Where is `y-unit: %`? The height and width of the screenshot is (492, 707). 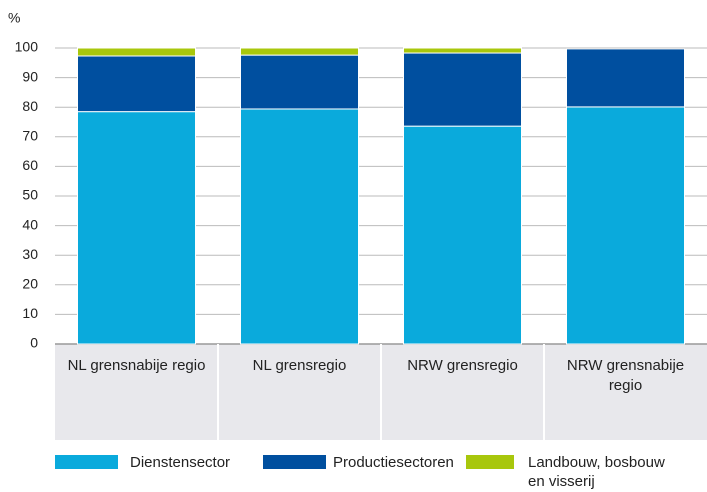
y-unit: % is located at coordinates (14, 18).